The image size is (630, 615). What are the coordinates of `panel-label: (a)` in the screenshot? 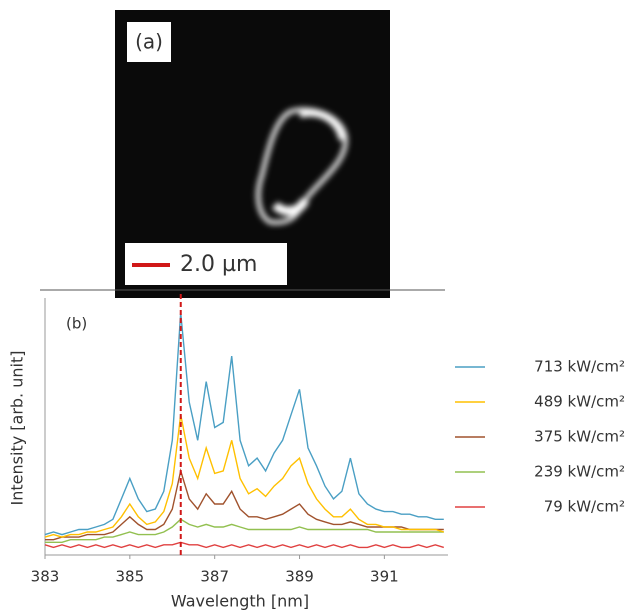 It's located at (149, 42).